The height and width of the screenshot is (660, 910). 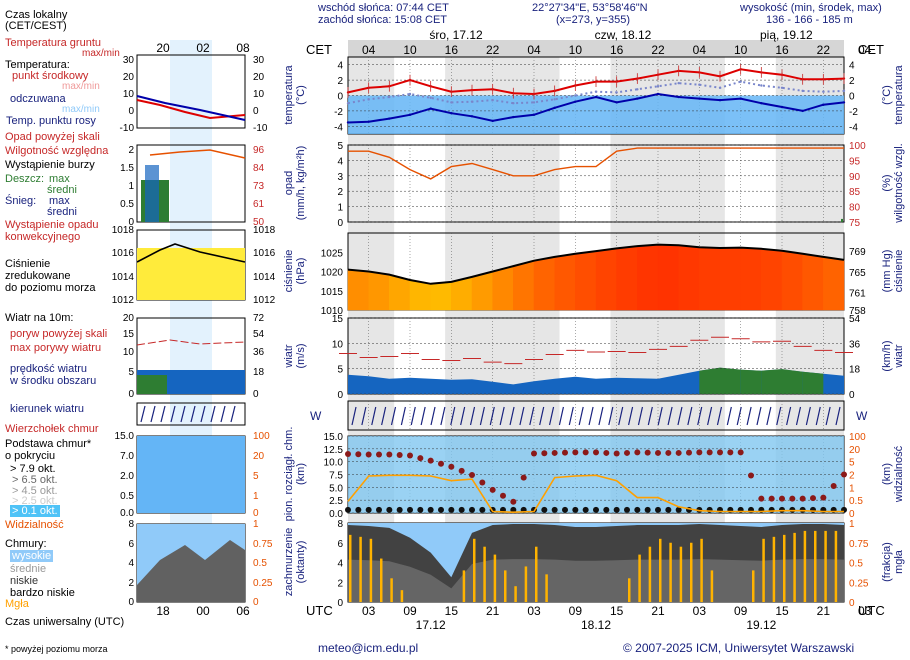 I want to click on elevation-title: wysokość (min, środek, max), so click(x=811, y=8).